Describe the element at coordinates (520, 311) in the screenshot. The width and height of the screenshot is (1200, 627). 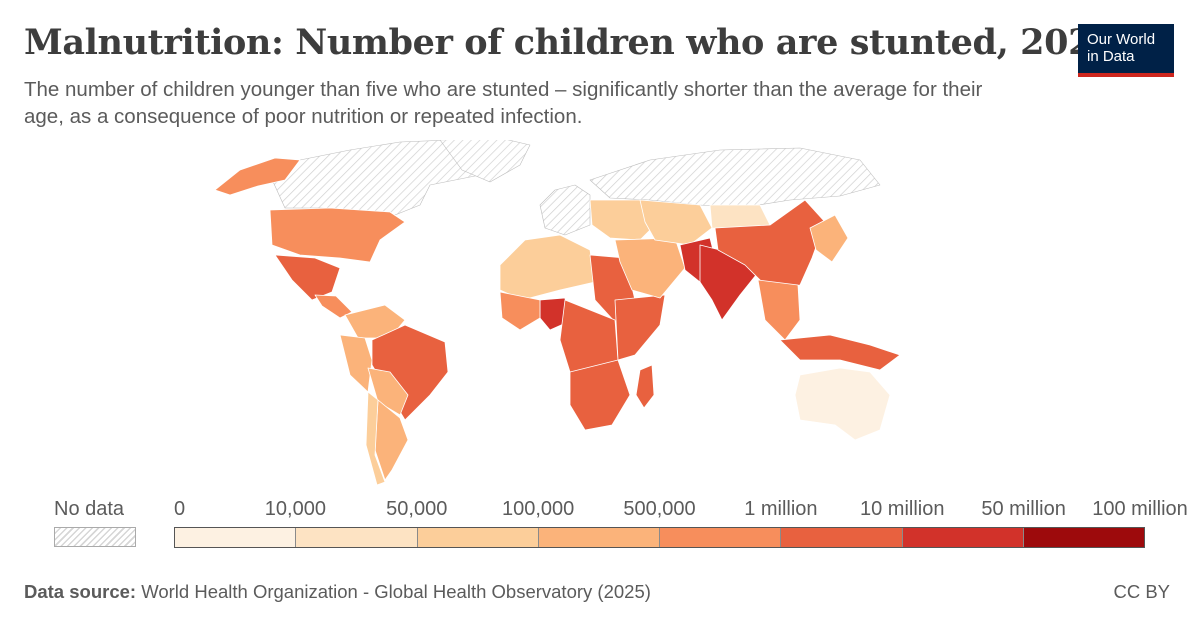
I see `region-west-africa` at that location.